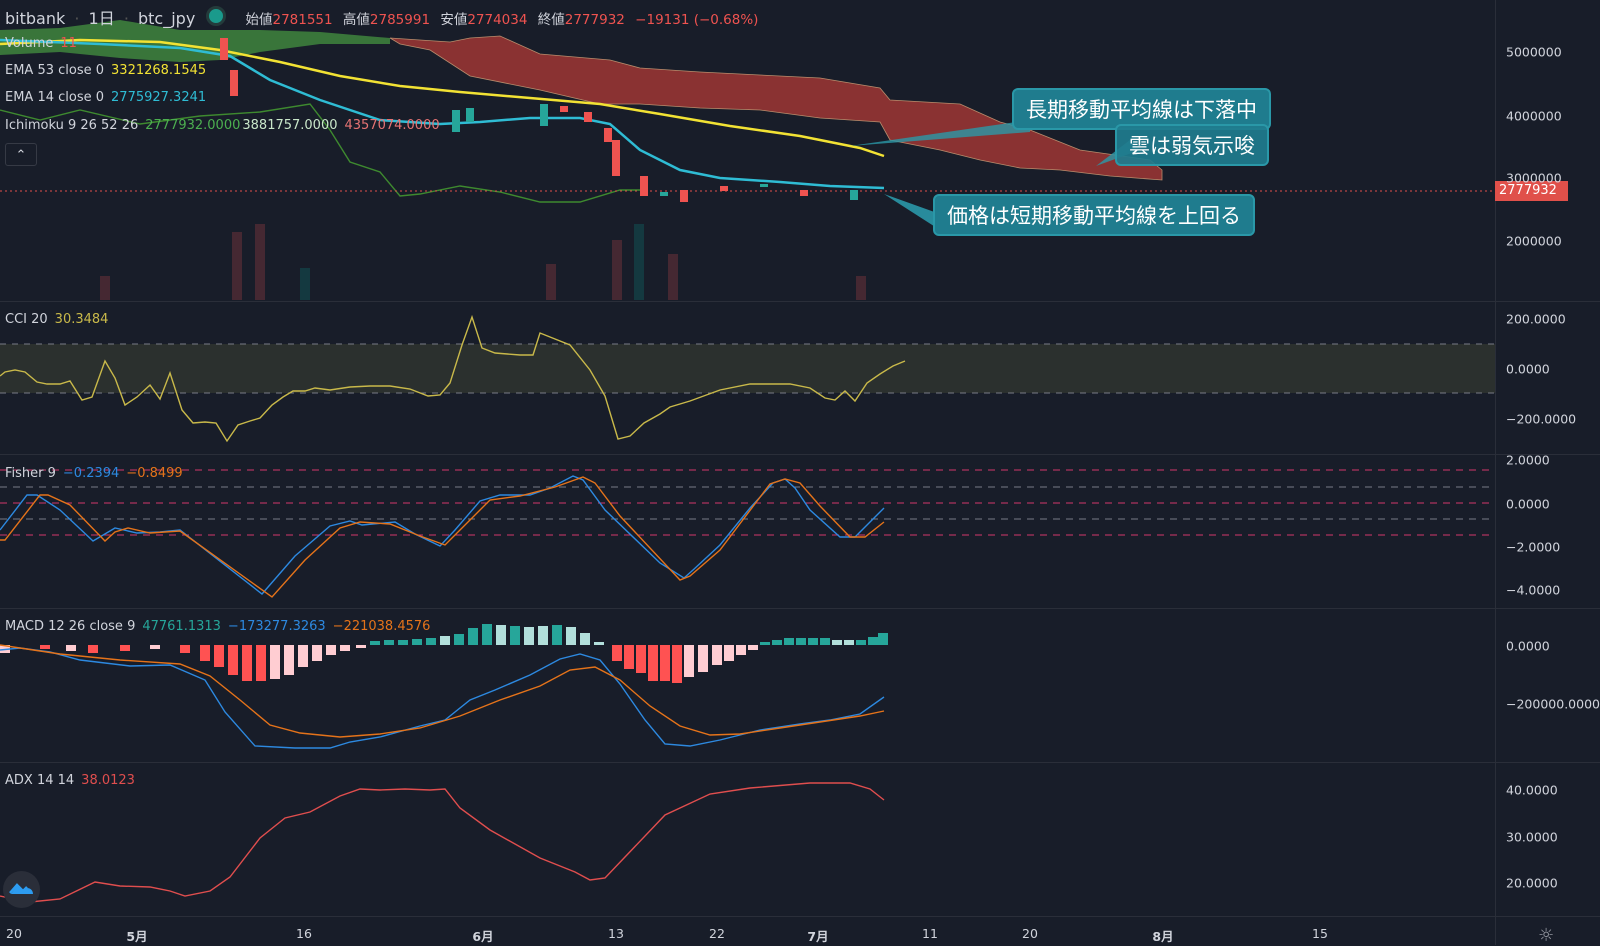 The height and width of the screenshot is (946, 1600). What do you see at coordinates (454, 20) in the screenshot?
I see `low-label: 安値` at bounding box center [454, 20].